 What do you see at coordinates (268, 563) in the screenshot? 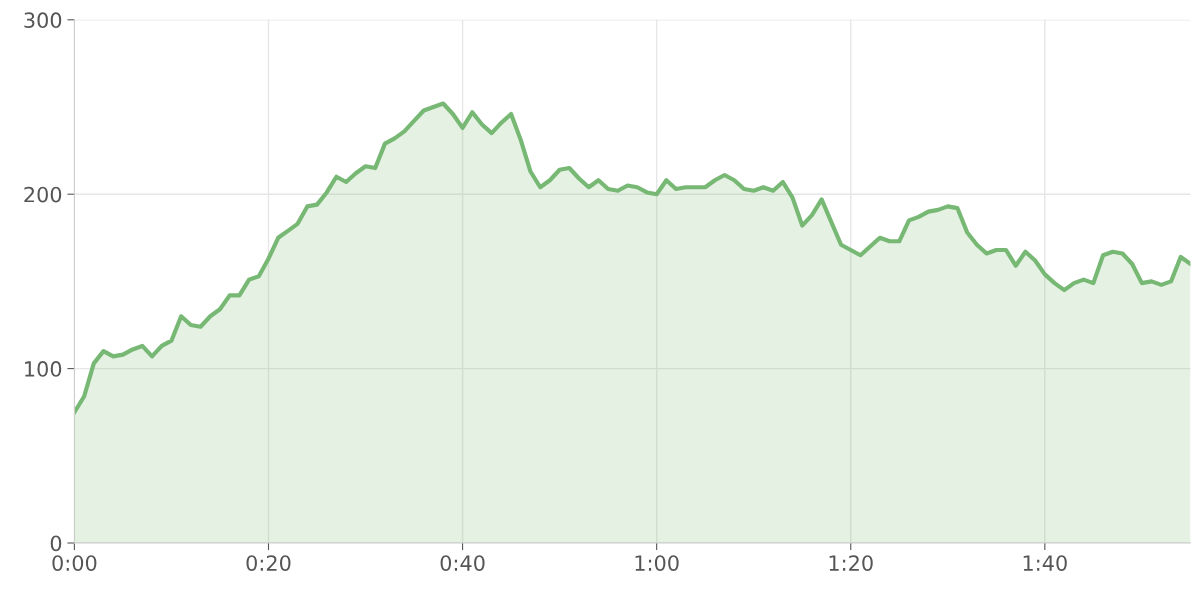
I see `x-tick-label: 0:20` at bounding box center [268, 563].